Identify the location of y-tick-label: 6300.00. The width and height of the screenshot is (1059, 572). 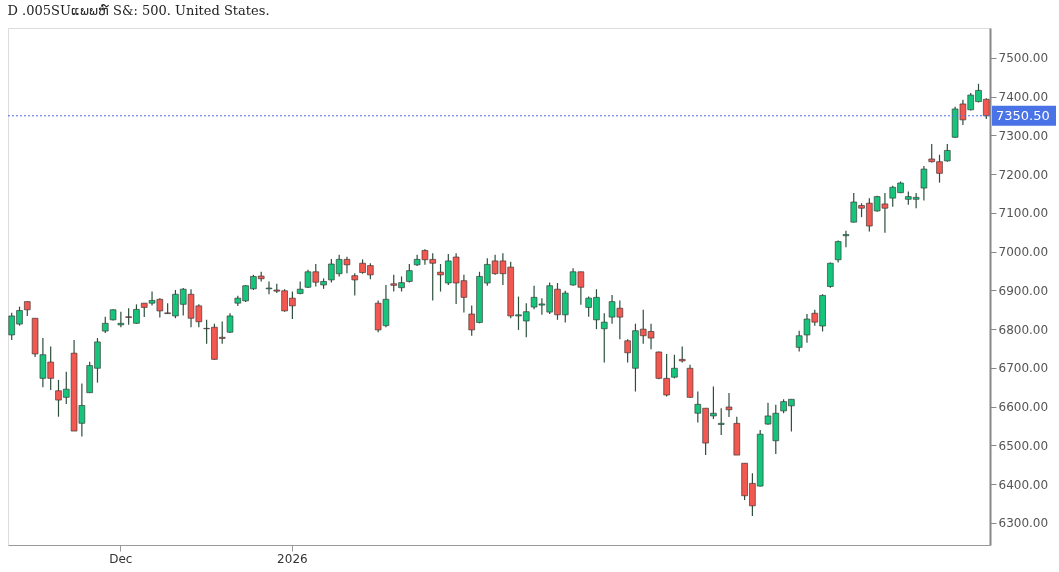
(1023, 523).